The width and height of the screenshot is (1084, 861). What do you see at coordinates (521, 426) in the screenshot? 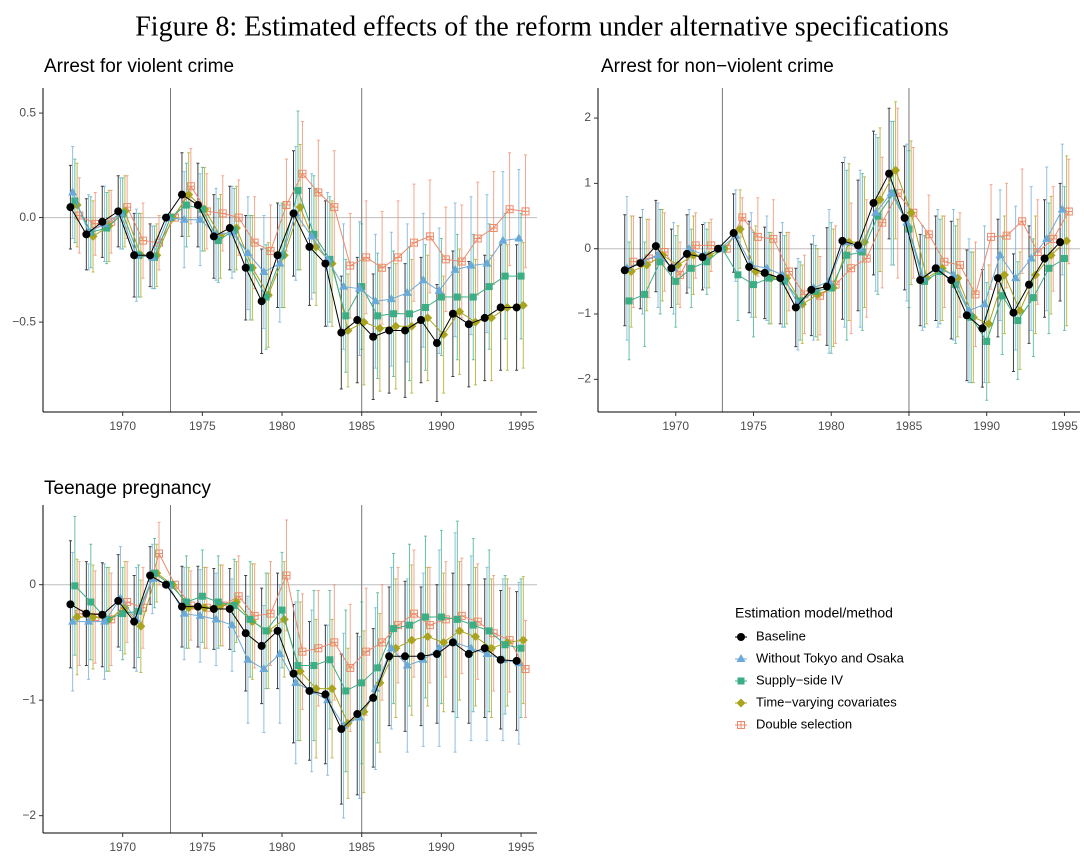
I see `x-tick-label: 1995` at bounding box center [521, 426].